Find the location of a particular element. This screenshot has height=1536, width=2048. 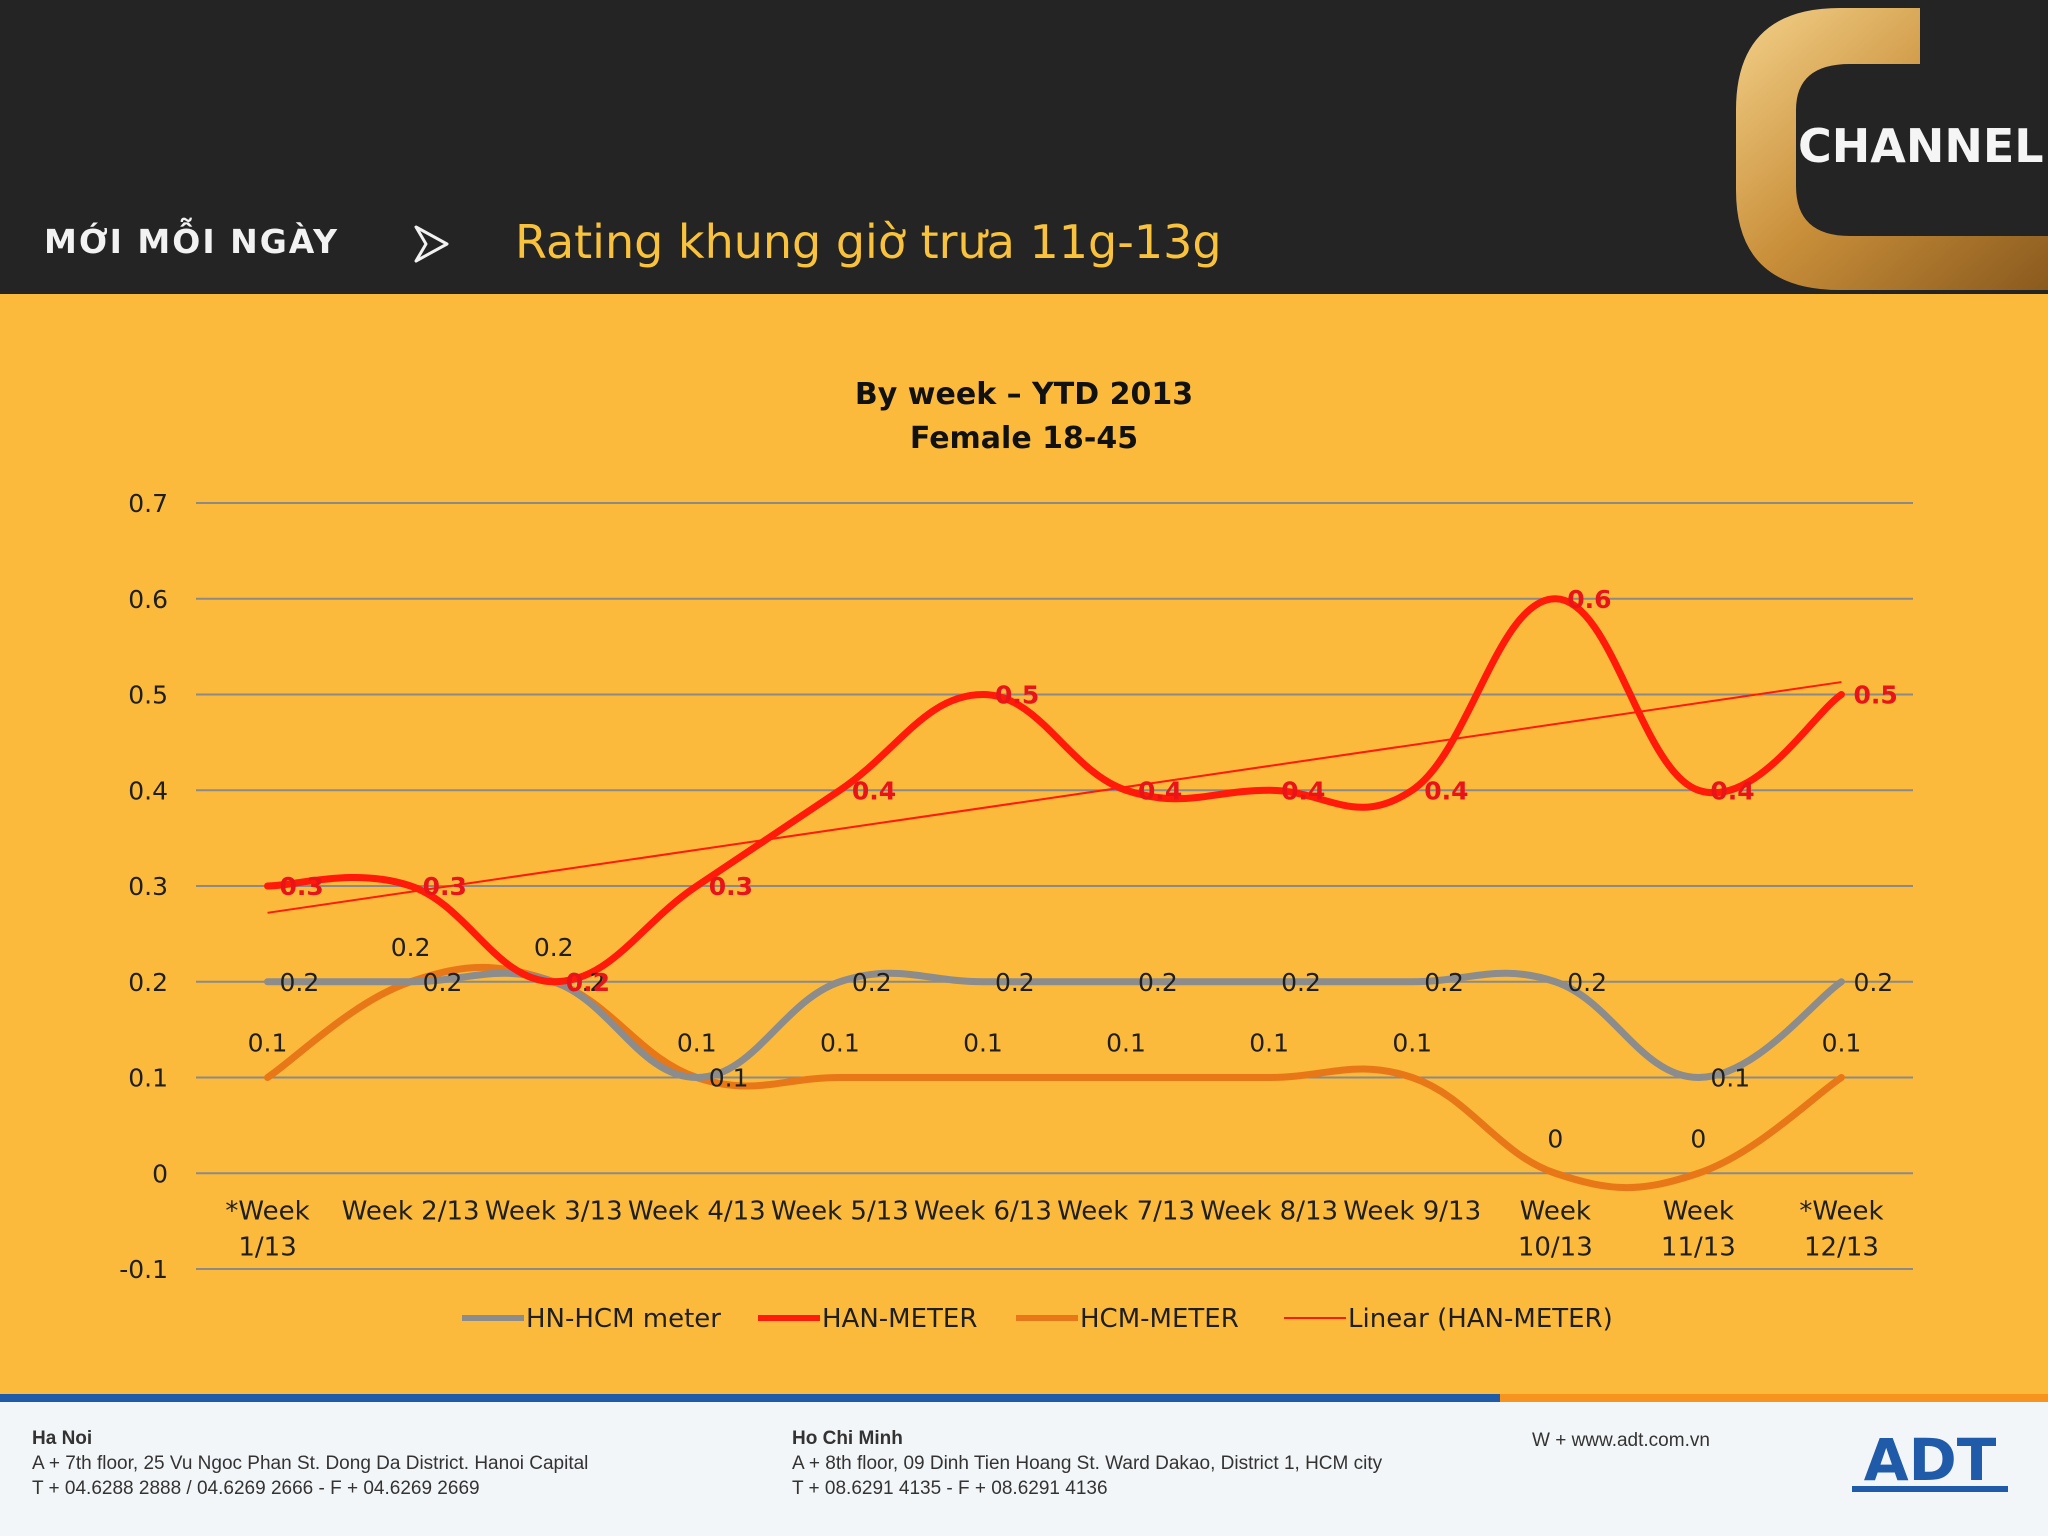

adt-logo: ADT is located at coordinates (1930, 1461).